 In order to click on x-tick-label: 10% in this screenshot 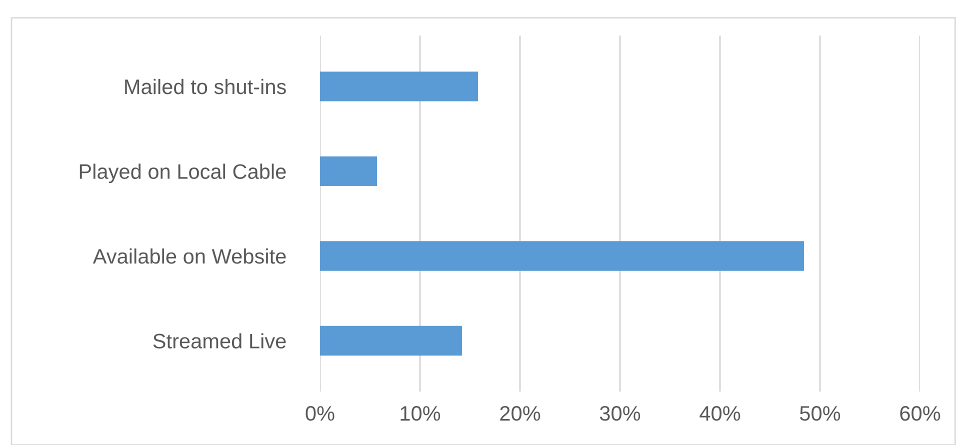, I will do `click(420, 413)`.